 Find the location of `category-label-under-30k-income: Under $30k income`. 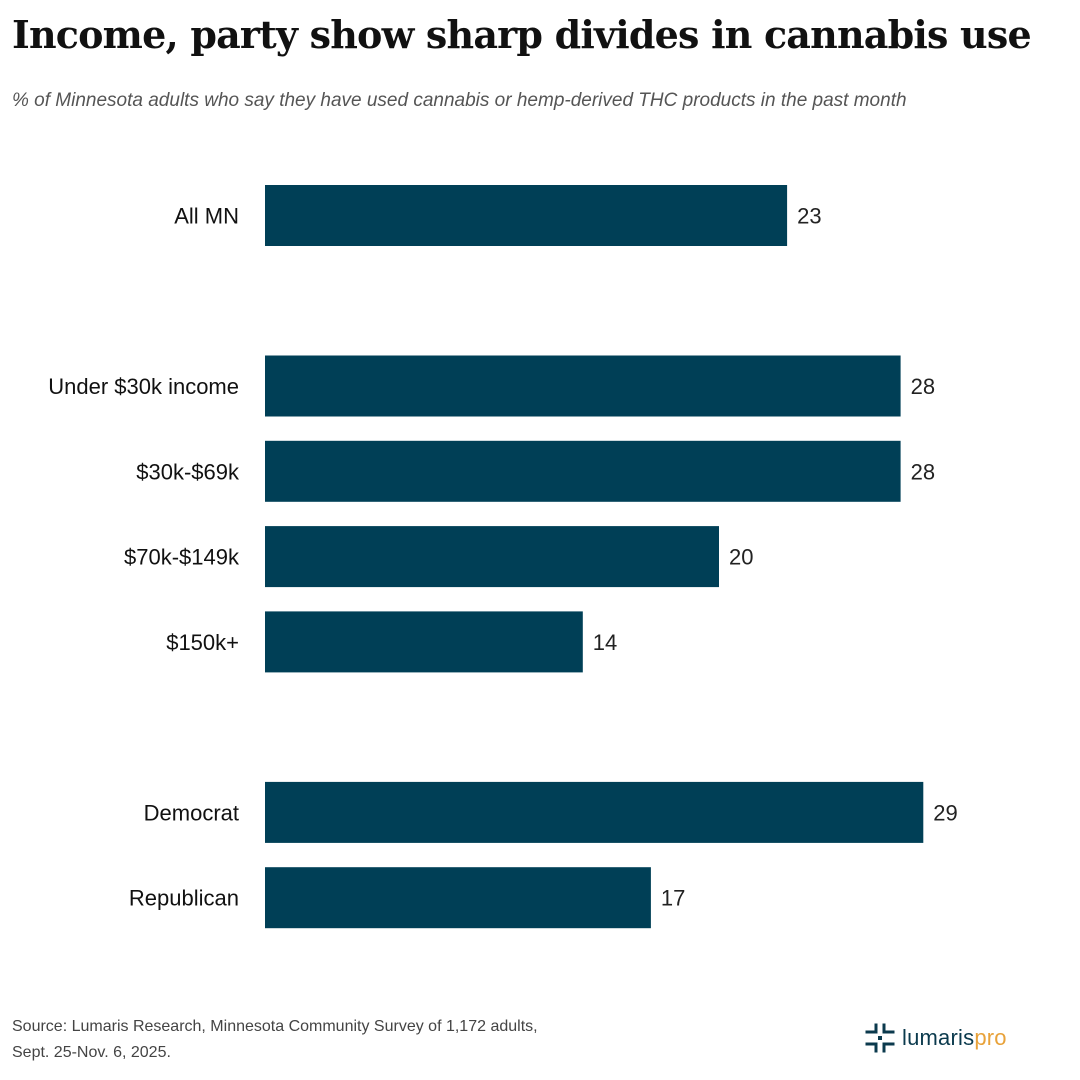

category-label-under-30k-income: Under $30k income is located at coordinates (143, 386).